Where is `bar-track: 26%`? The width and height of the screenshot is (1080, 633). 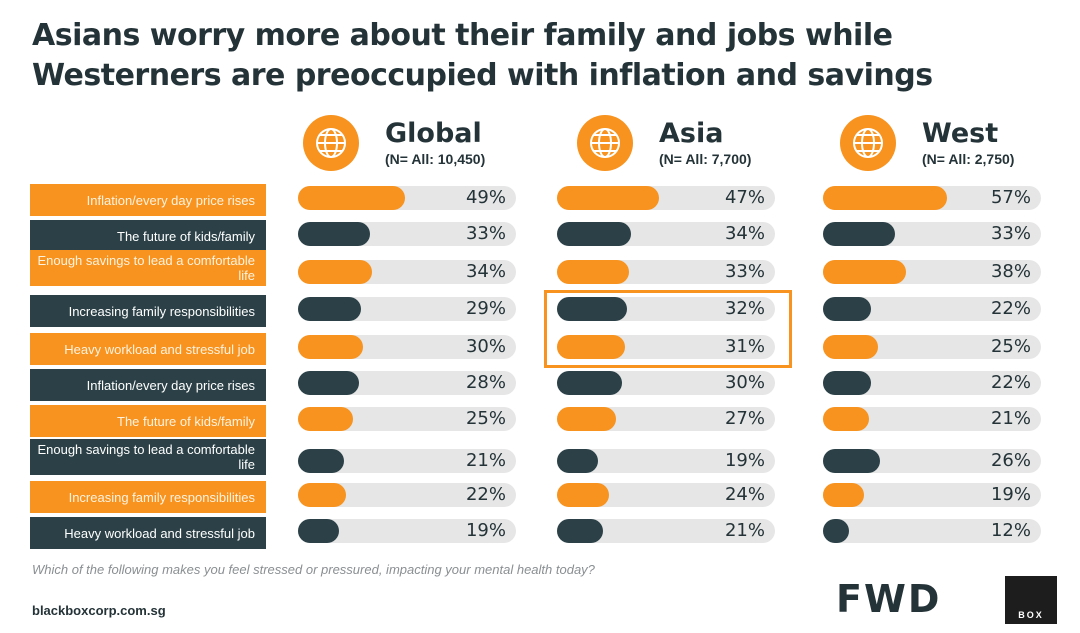
bar-track: 26% is located at coordinates (932, 461).